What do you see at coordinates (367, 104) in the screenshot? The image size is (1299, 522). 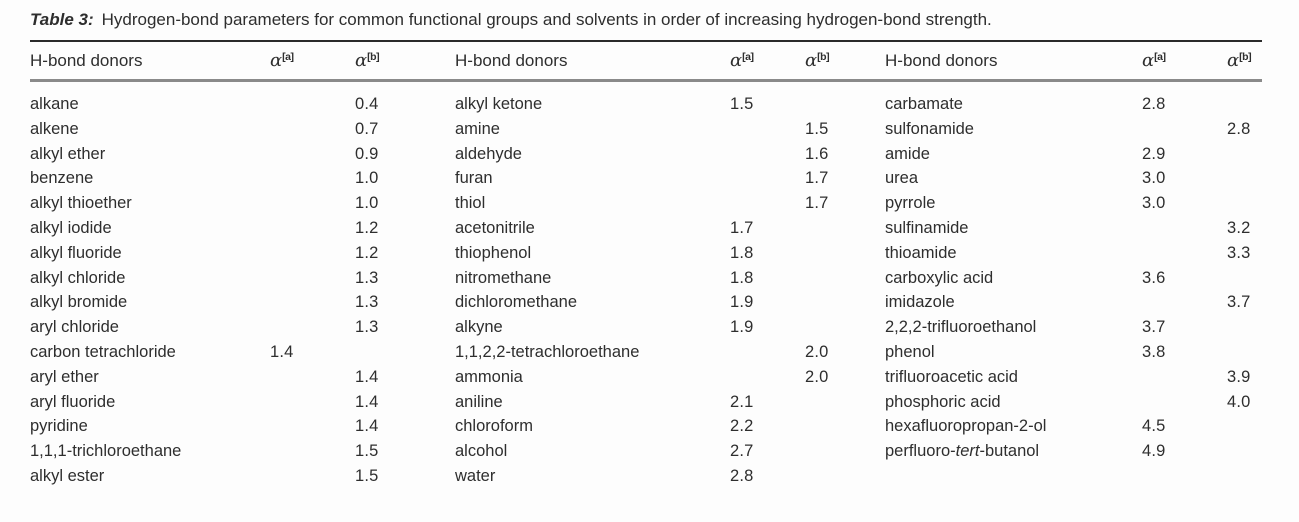 I see `alpha-b-value: 0.4` at bounding box center [367, 104].